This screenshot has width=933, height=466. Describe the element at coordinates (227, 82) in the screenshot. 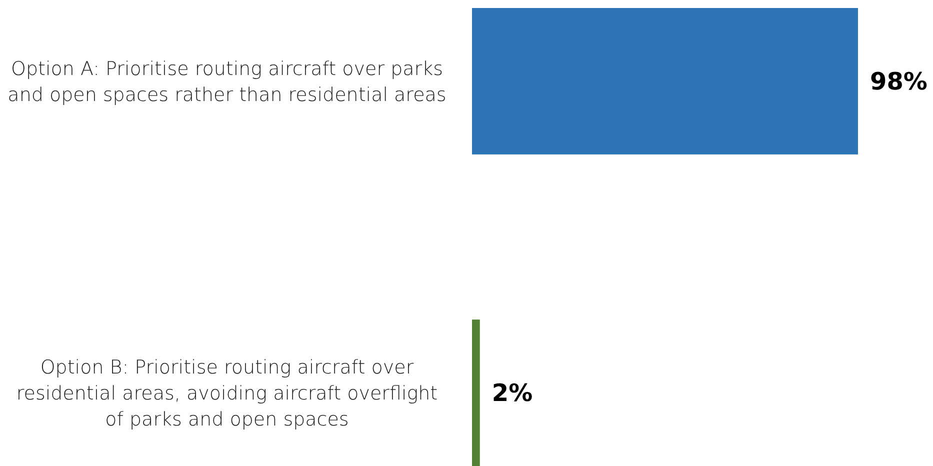

I see `y-tick-label: Option A: Prioritise routing aircraft over parks and open spaces rather than residential areas` at that location.